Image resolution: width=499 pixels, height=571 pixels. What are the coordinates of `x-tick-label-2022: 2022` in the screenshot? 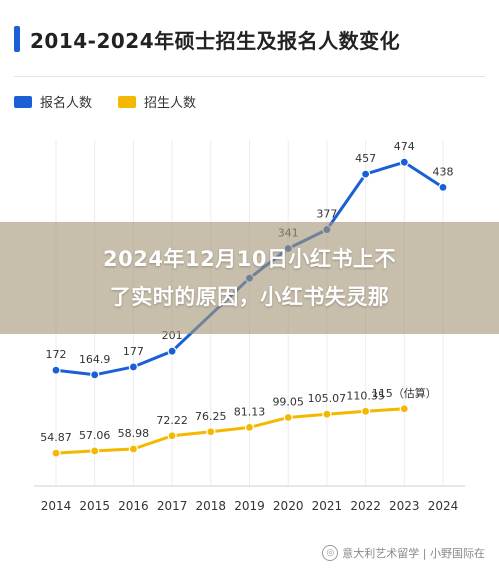 It's located at (365, 506).